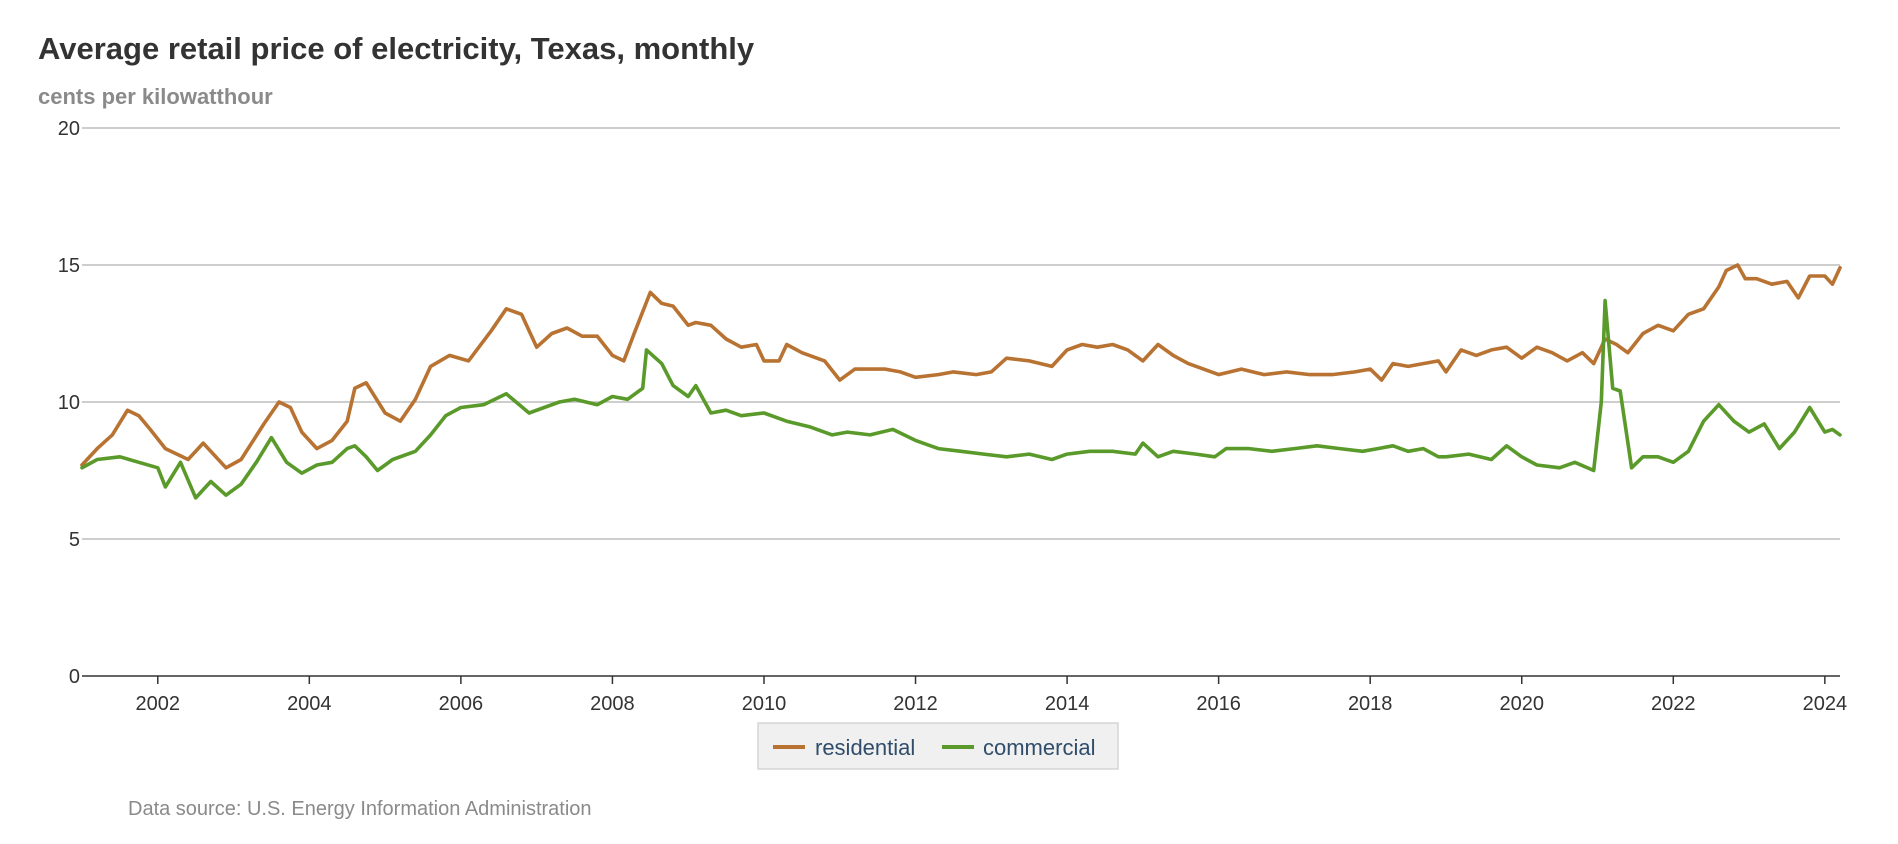 The width and height of the screenshot is (1898, 844). Describe the element at coordinates (158, 704) in the screenshot. I see `x-tick-label-2002: 2002` at that location.